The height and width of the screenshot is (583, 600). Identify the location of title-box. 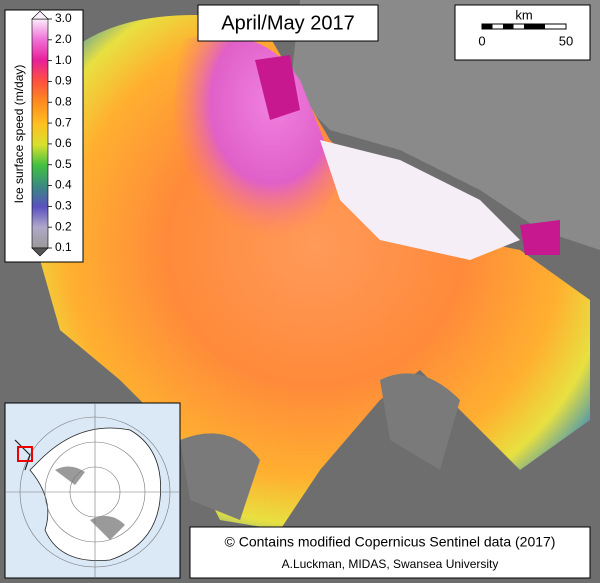
(288, 23).